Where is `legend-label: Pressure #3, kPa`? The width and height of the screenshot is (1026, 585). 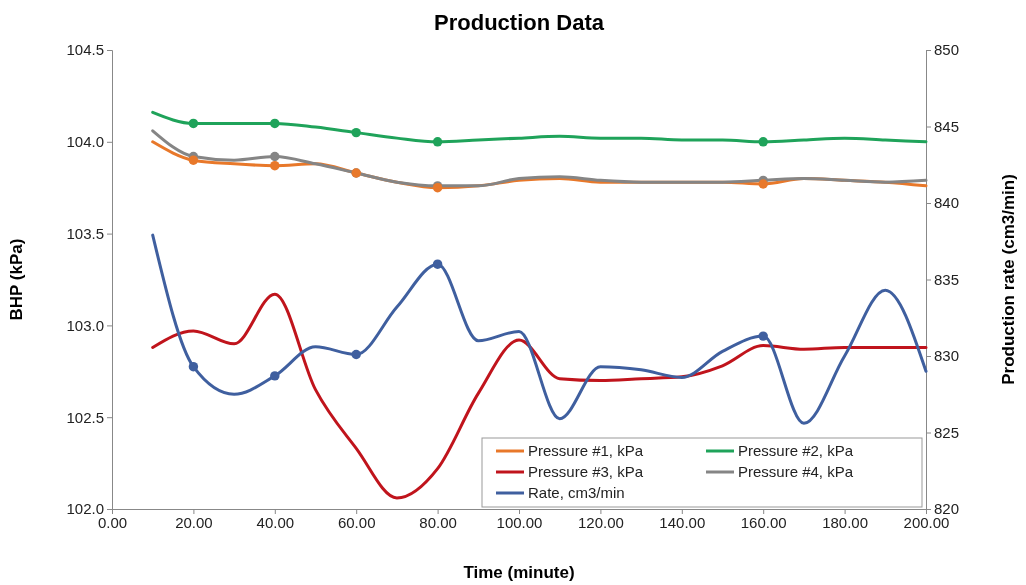 legend-label: Pressure #3, kPa is located at coordinates (586, 471).